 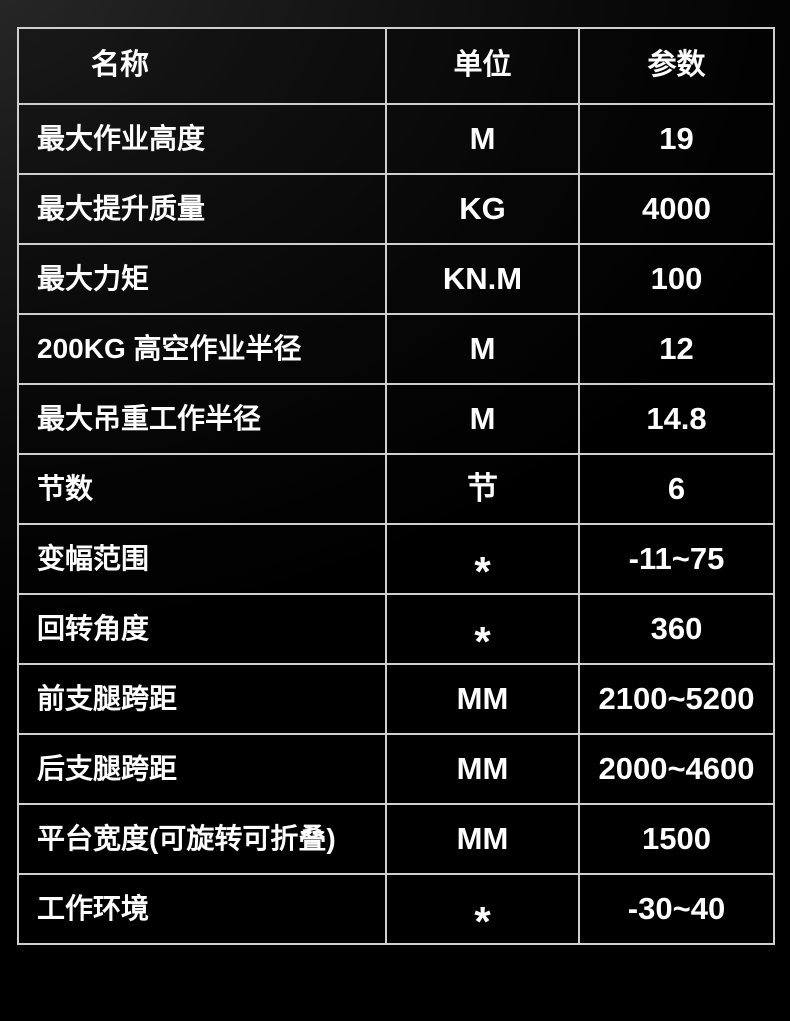 I want to click on spec-param-text: 12, so click(x=676, y=348).